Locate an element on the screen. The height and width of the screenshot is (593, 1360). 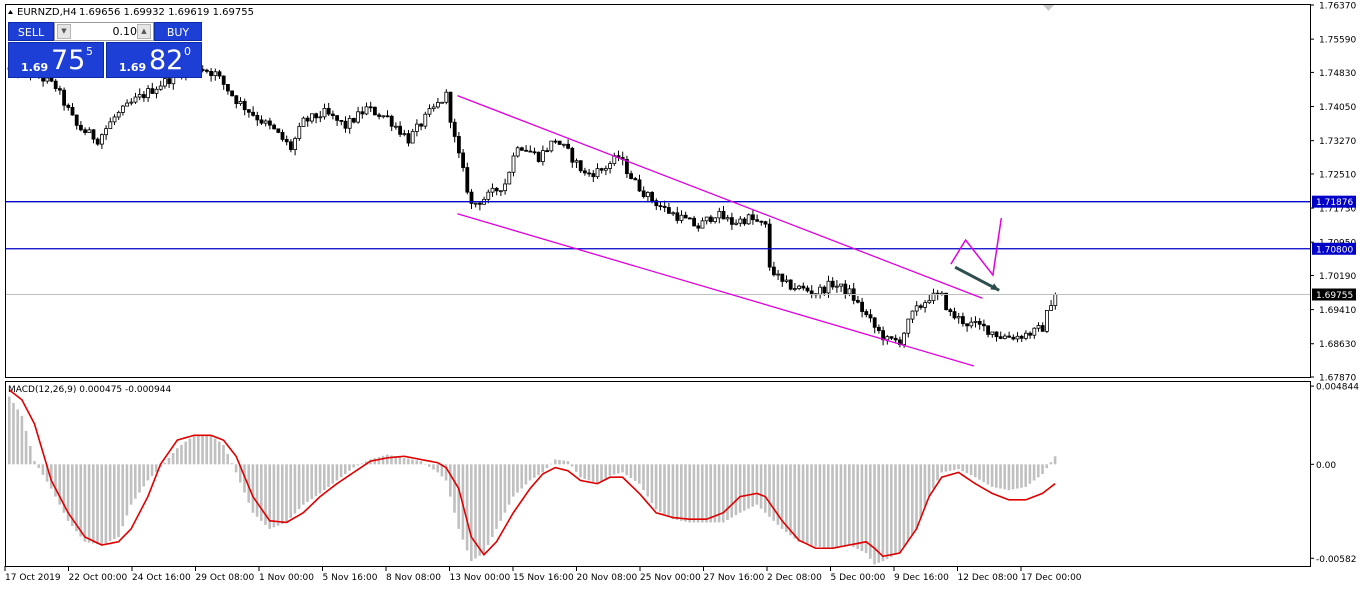
buy-price-box: 1.69 82 0 is located at coordinates (154, 60).